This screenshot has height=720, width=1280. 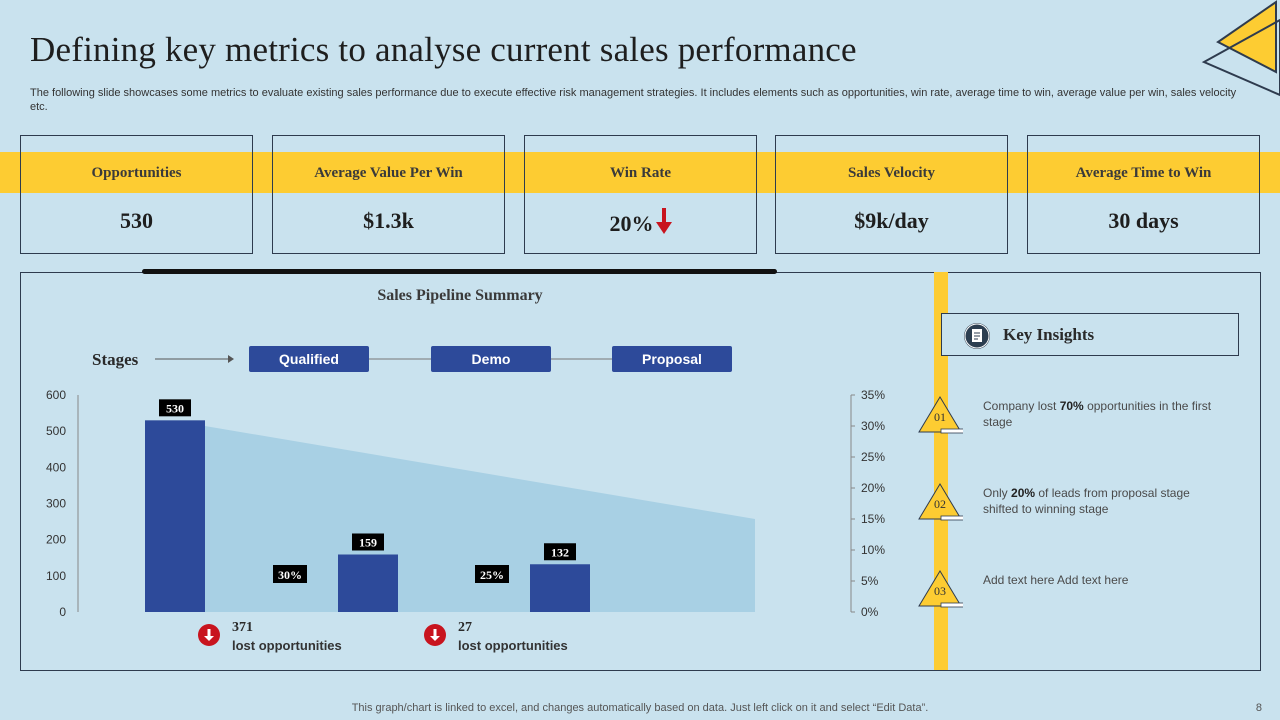 I want to click on conversion-area, so click(x=480, y=519).